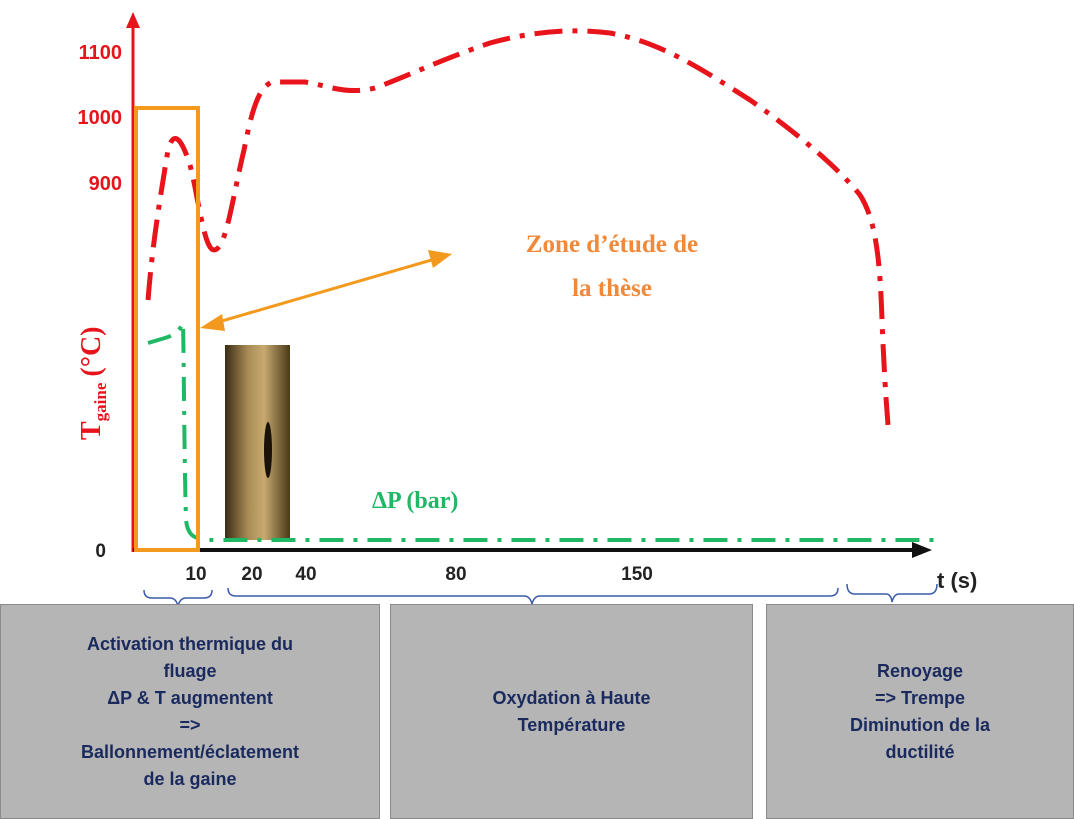  What do you see at coordinates (190, 778) in the screenshot?
I see `phase-line: de la gaine` at bounding box center [190, 778].